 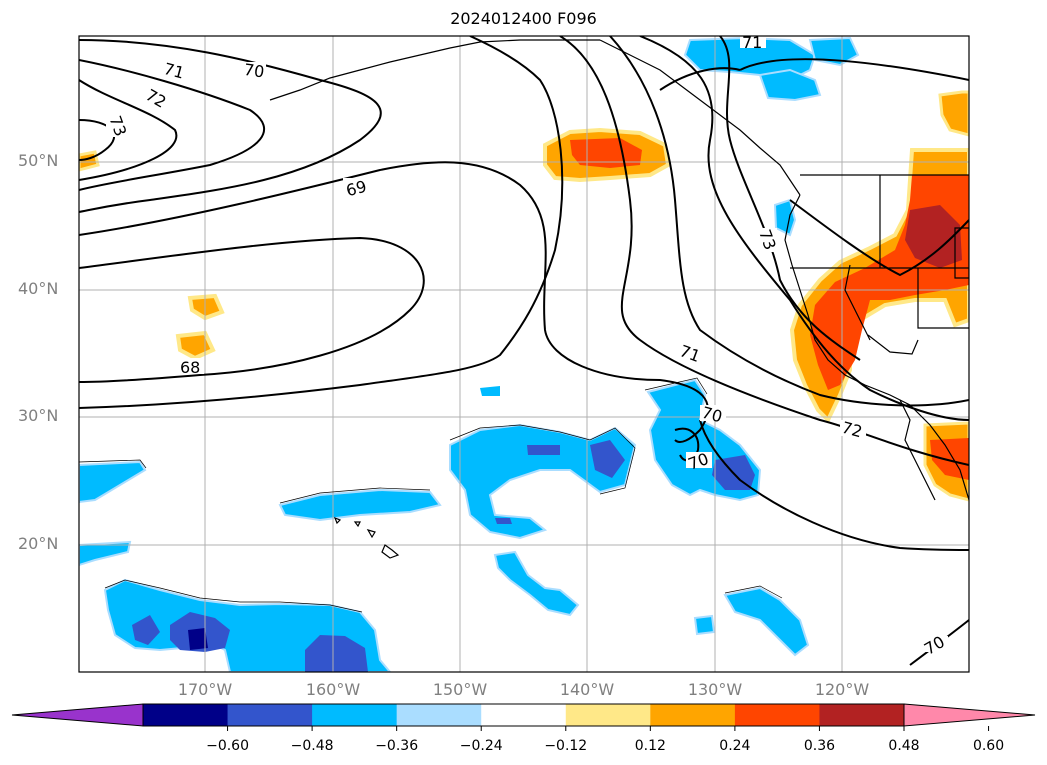 What do you see at coordinates (38, 160) in the screenshot?
I see `lat-label: 50°N` at bounding box center [38, 160].